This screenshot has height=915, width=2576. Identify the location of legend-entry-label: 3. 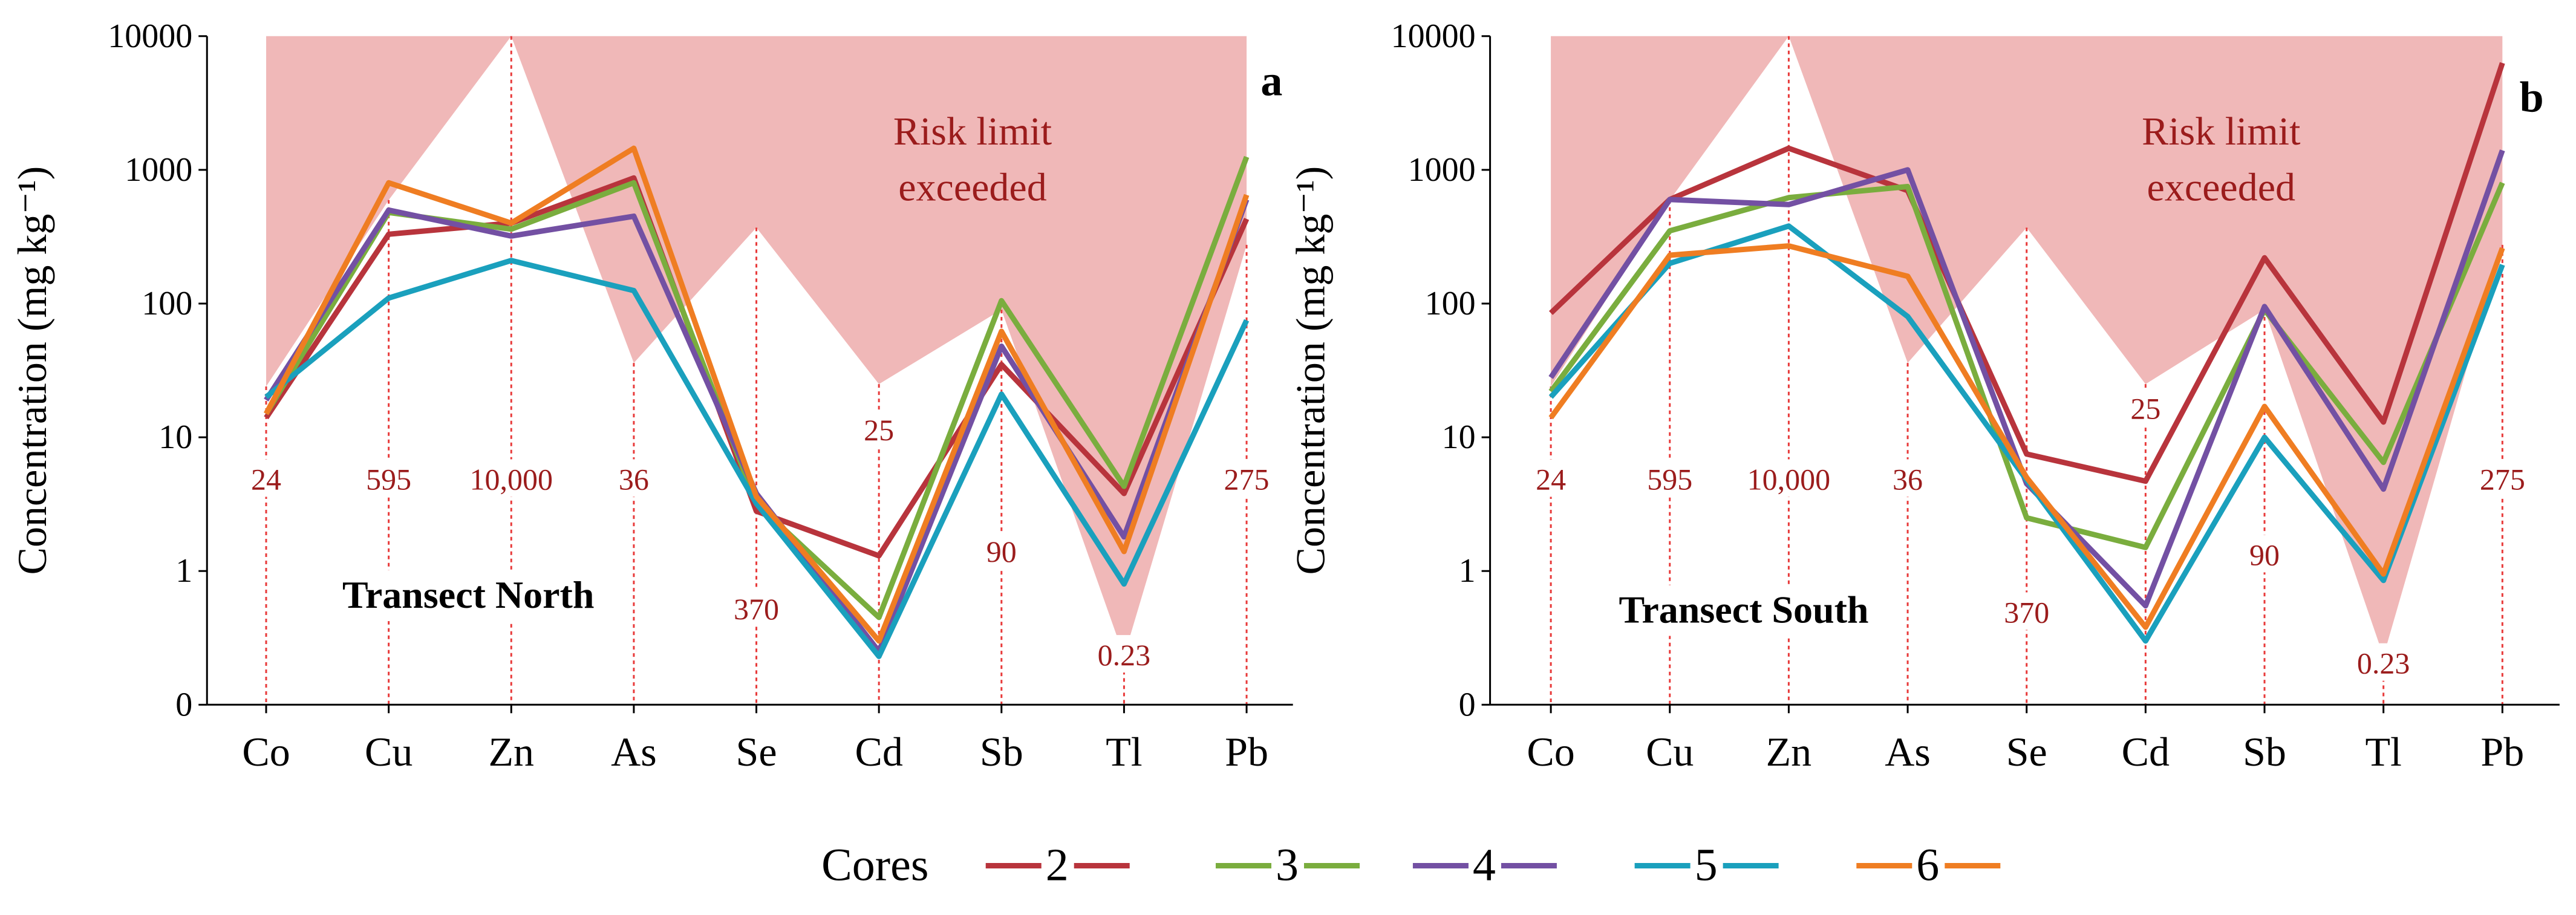
(1287, 865).